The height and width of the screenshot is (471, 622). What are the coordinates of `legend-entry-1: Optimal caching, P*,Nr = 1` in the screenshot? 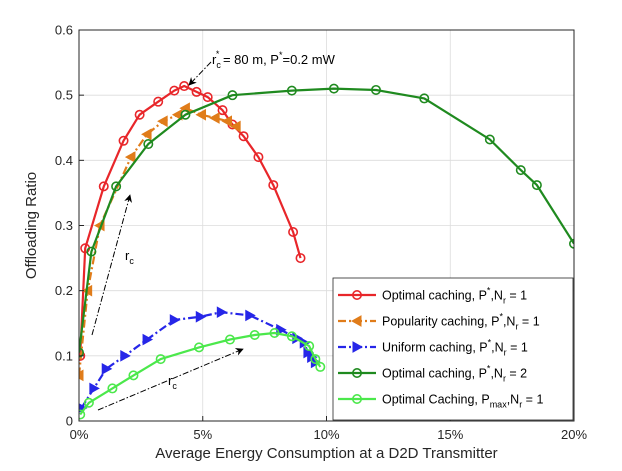 It's located at (432, 296).